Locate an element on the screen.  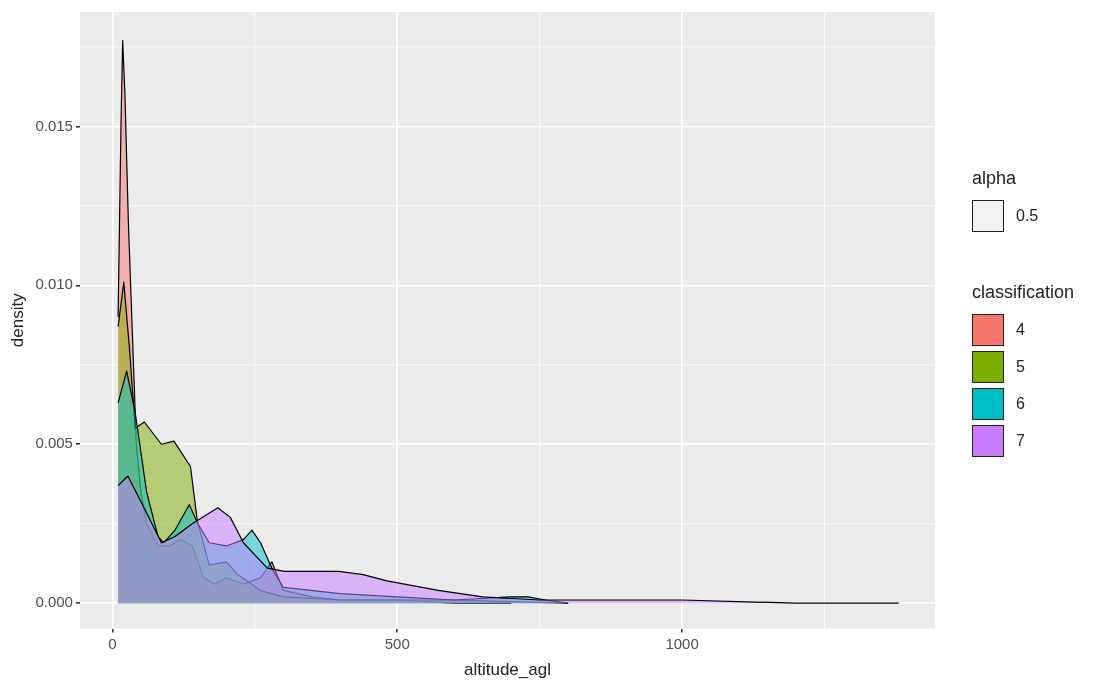
text: 0.5 is located at coordinates (1027, 215).